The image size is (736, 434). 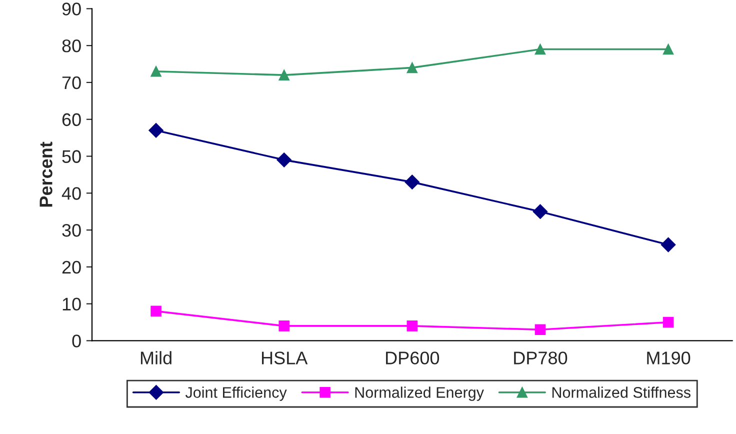 I want to click on legend-label: Joint Efficiency, so click(x=236, y=393).